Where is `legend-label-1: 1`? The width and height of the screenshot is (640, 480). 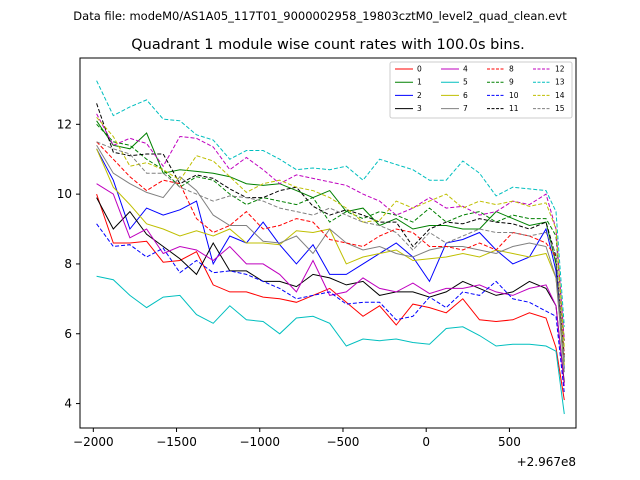
legend-label-1: 1 is located at coordinates (419, 82).